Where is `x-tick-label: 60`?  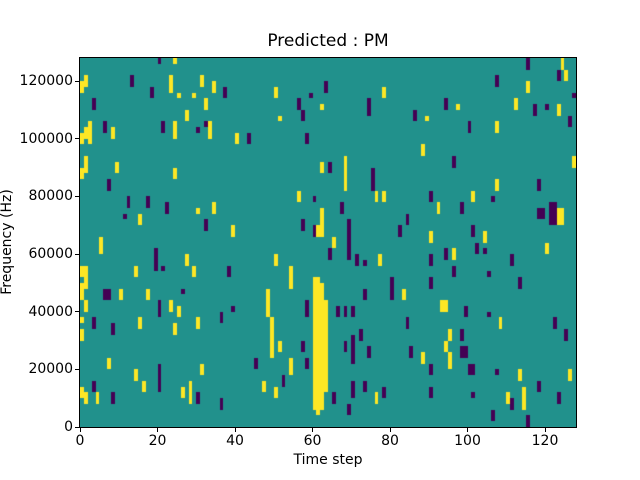
x-tick-label: 60 is located at coordinates (312, 441).